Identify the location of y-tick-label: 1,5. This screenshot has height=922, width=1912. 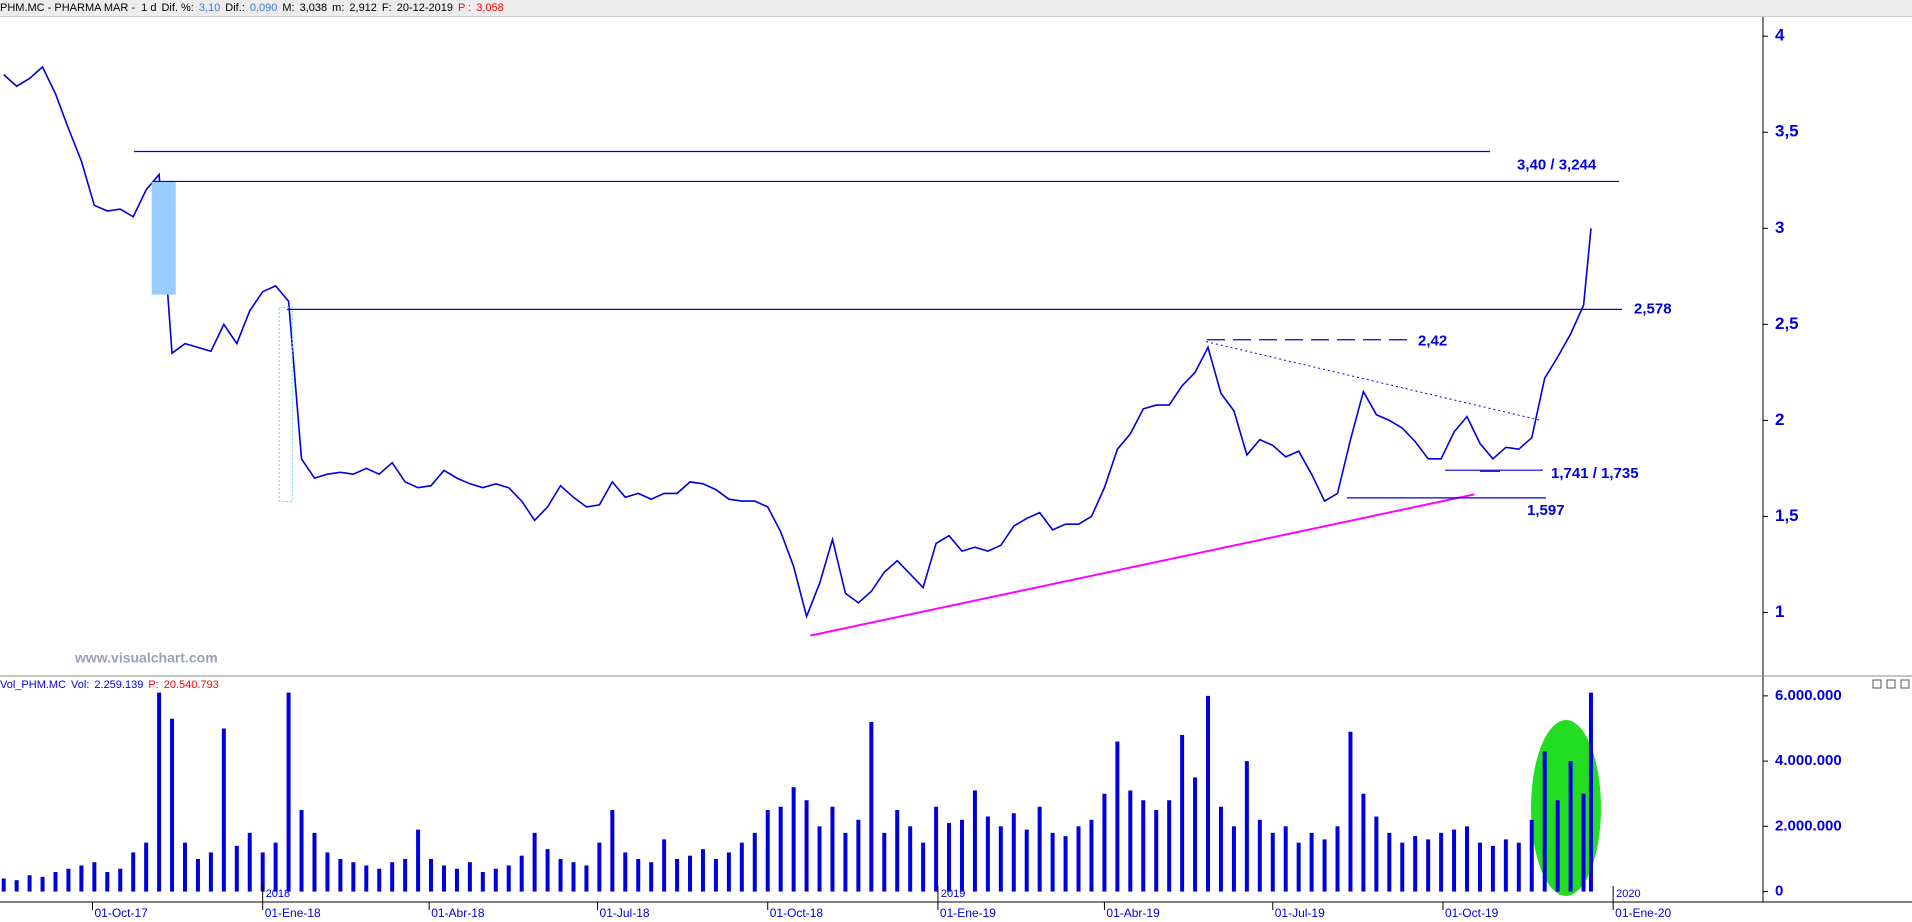
(1787, 515).